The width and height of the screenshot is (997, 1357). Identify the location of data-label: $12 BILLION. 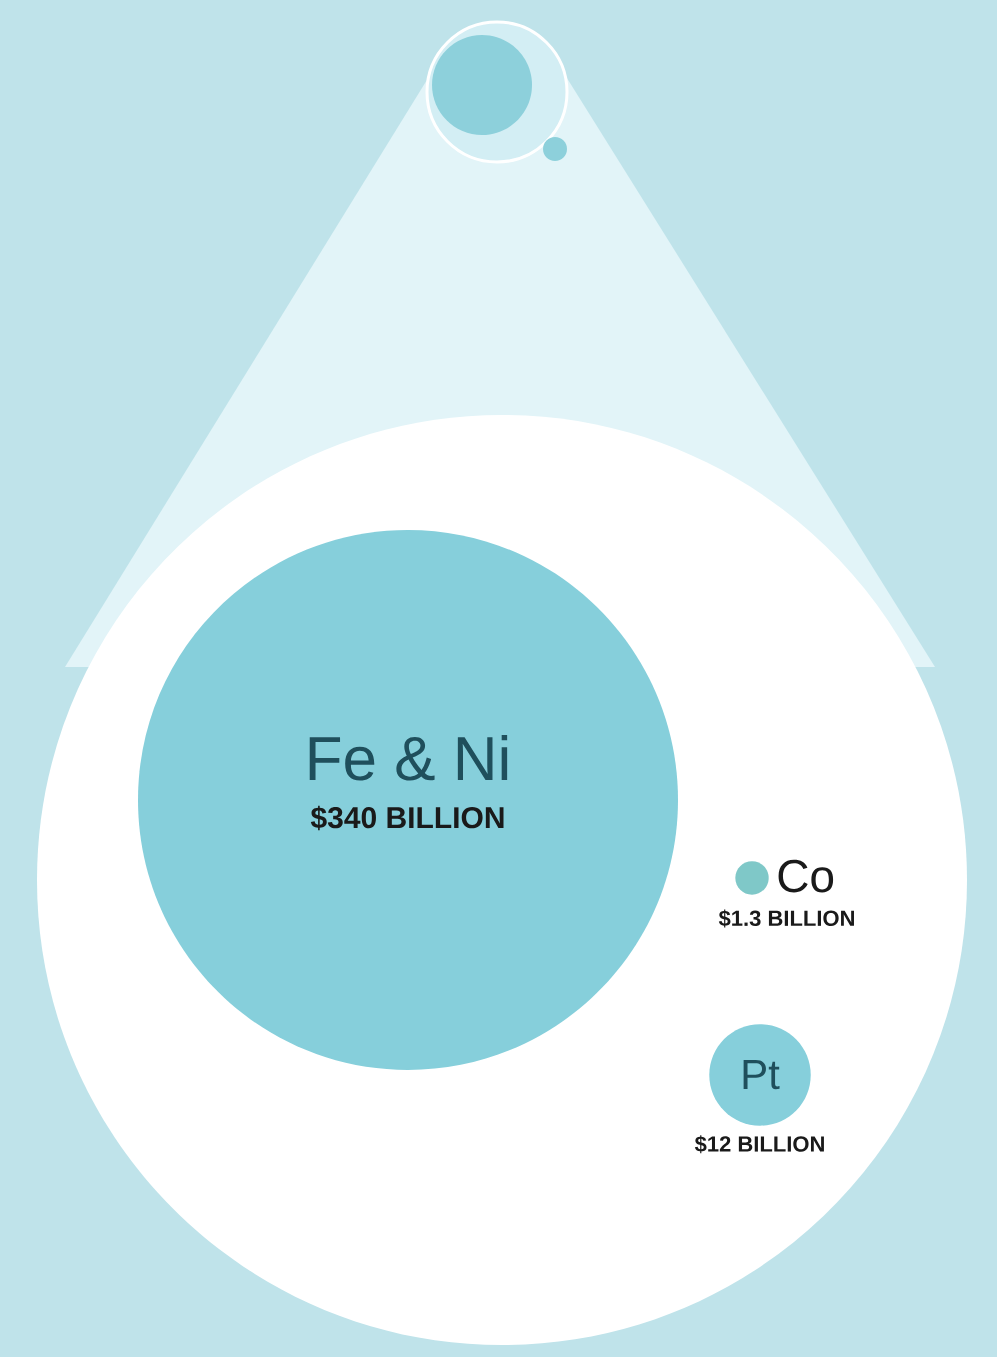
(759, 1144).